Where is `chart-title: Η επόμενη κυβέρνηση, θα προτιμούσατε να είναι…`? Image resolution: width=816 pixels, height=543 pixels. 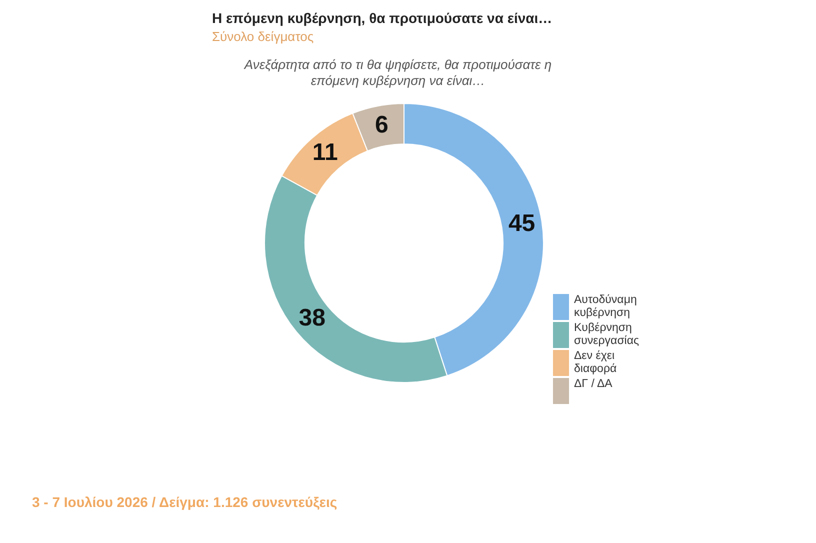
chart-title: Η επόμενη κυβέρνηση, θα προτιμούσατε να είναι… is located at coordinates (382, 18).